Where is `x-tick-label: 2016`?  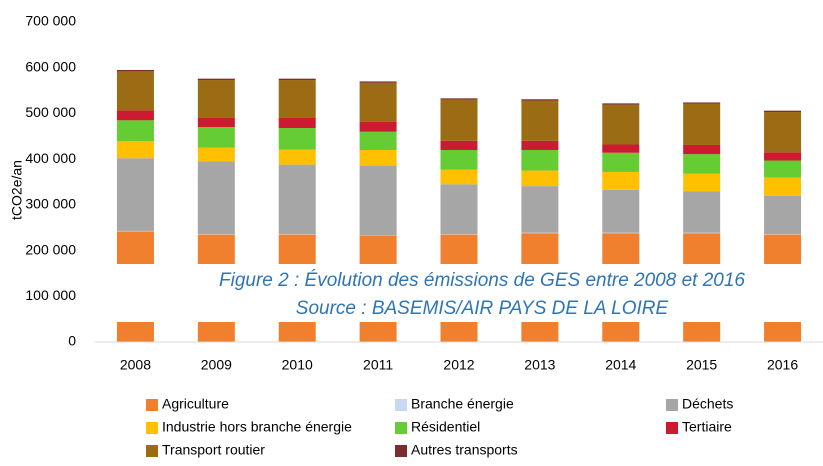
x-tick-label: 2016 is located at coordinates (782, 365).